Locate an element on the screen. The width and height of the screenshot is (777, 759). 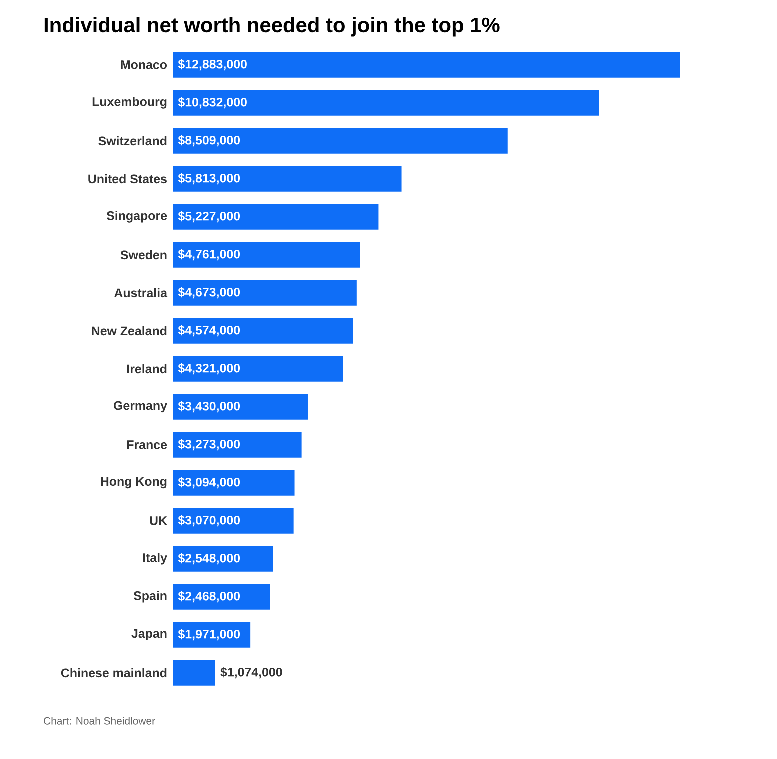
data-label: $2,548,000 is located at coordinates (209, 559).